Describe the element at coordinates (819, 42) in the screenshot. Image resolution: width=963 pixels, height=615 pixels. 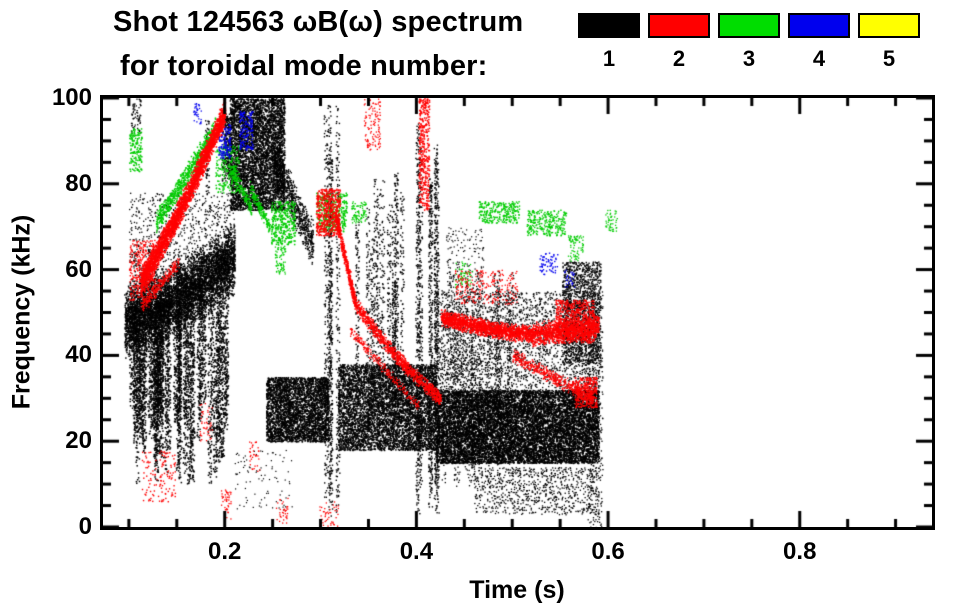
I see `legend-item-mode-4: 4` at that location.